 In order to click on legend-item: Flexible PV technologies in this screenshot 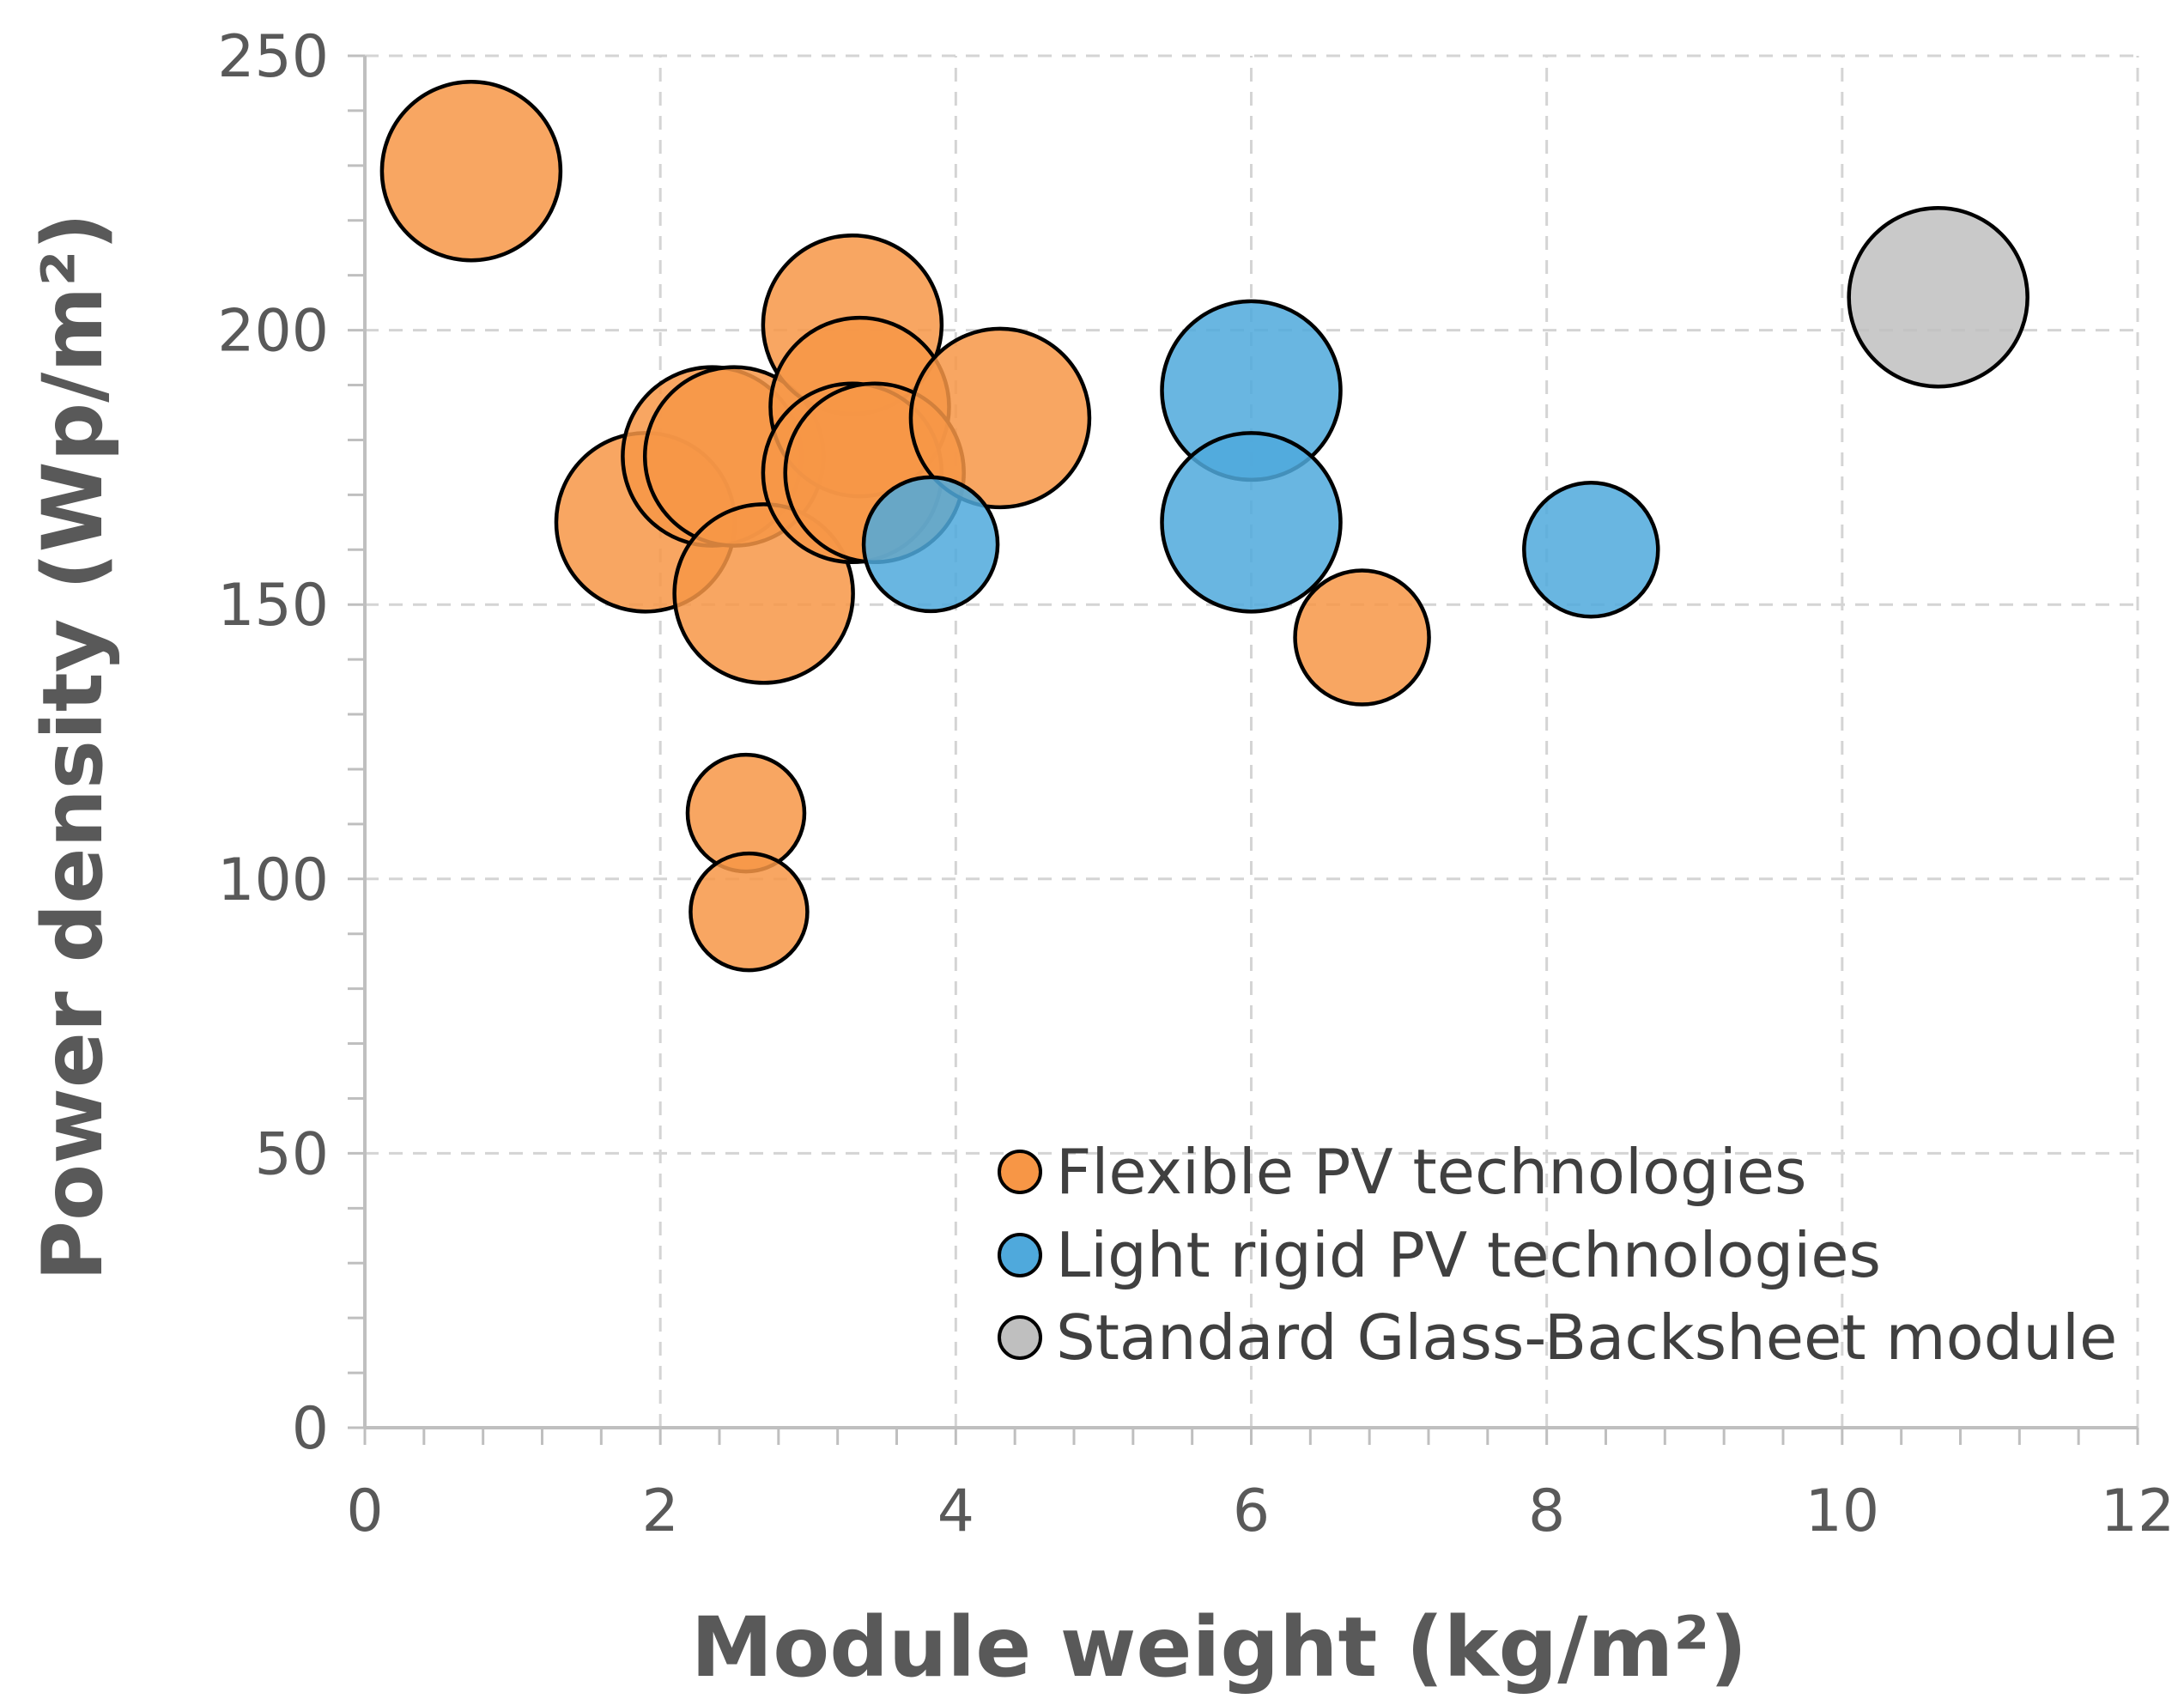, I will do `click(1403, 1172)`.